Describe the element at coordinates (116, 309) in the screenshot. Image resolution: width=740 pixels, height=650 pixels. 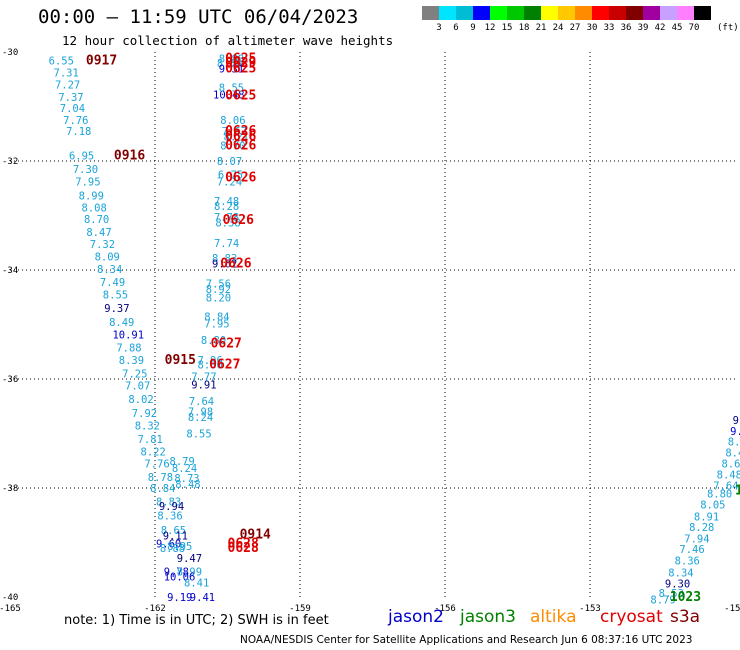
I see `wave-height-value: 9.37` at that location.